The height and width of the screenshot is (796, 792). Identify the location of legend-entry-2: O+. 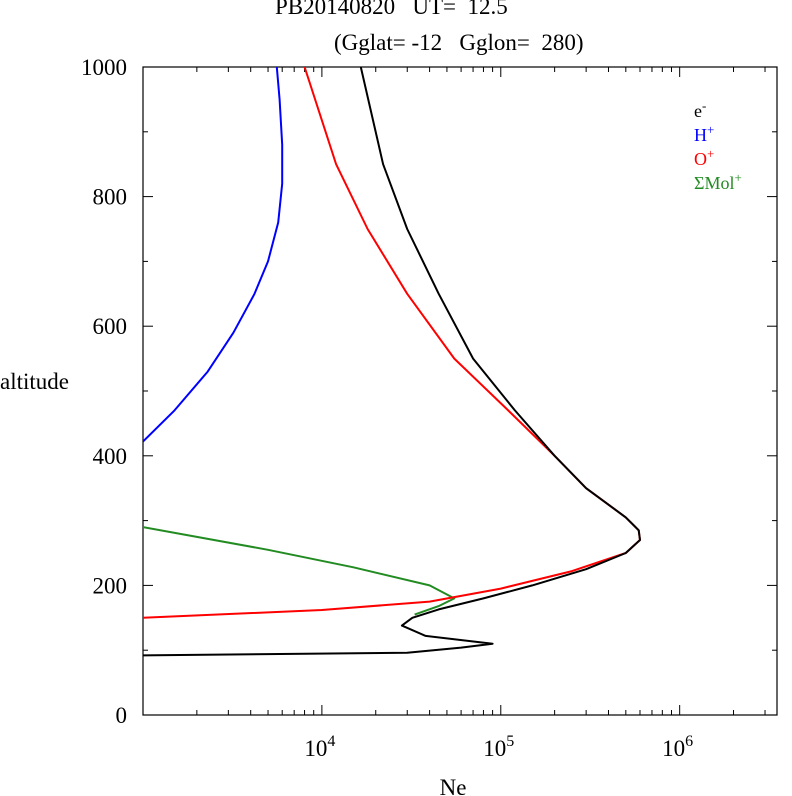
(704, 157).